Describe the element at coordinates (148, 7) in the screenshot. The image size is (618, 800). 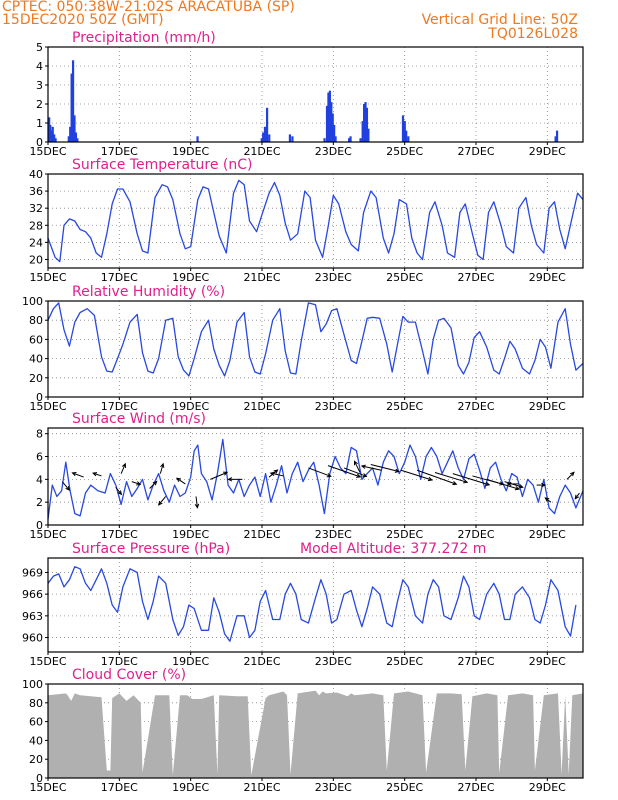
I see `station-header: CPTEC: 050:38W-21:02S ARACATUBA (SP)` at that location.